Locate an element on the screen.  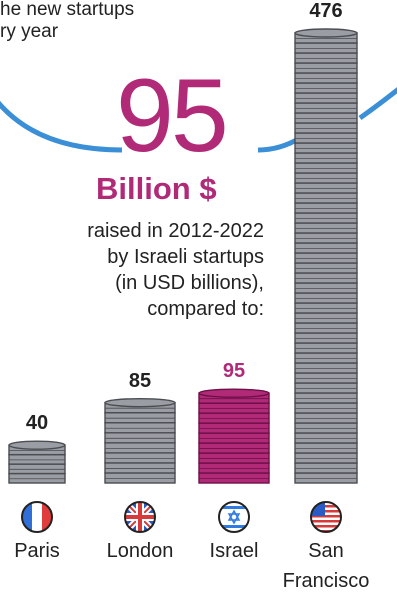
category-label-london: London is located at coordinates (140, 551).